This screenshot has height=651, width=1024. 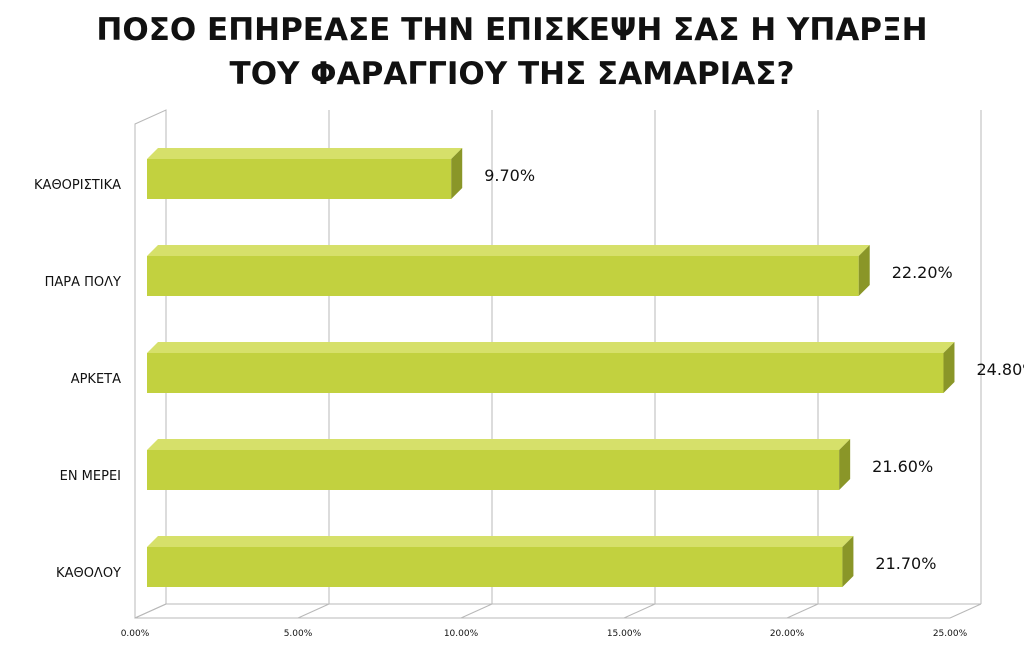 What do you see at coordinates (90, 476) in the screenshot?
I see `category-label: ΕΝ ΜΕΡΕΙ` at bounding box center [90, 476].